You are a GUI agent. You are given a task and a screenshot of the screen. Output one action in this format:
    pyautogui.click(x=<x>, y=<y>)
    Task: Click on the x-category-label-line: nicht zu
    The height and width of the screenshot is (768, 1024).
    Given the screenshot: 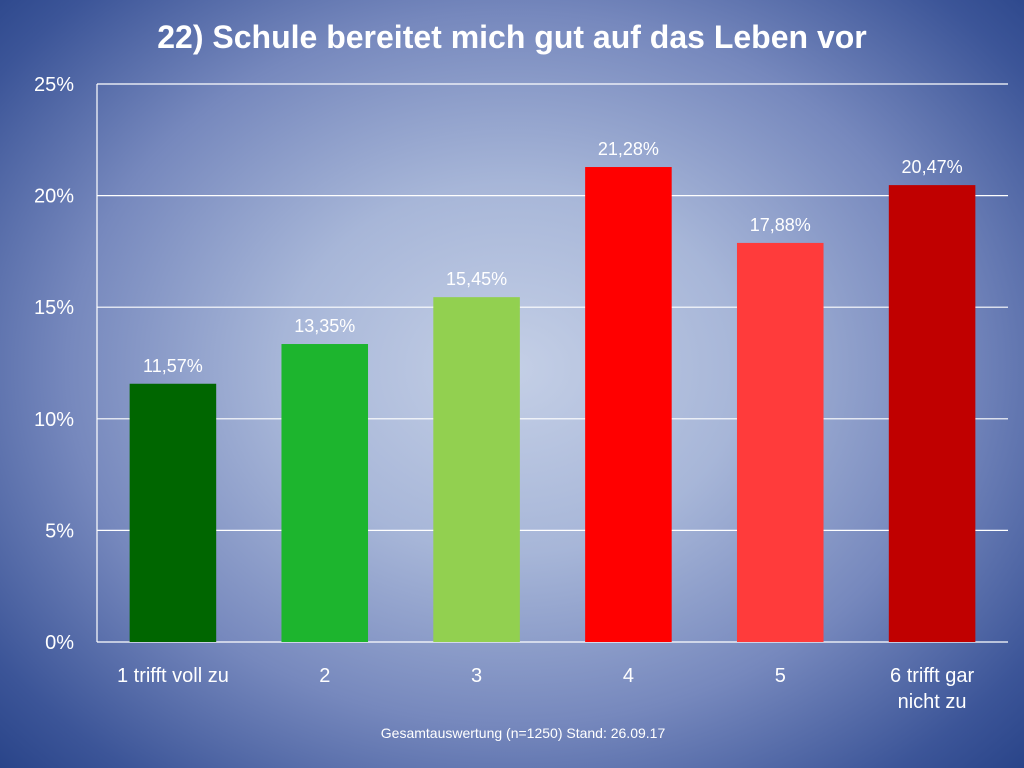 What is the action you would take?
    pyautogui.click(x=932, y=702)
    